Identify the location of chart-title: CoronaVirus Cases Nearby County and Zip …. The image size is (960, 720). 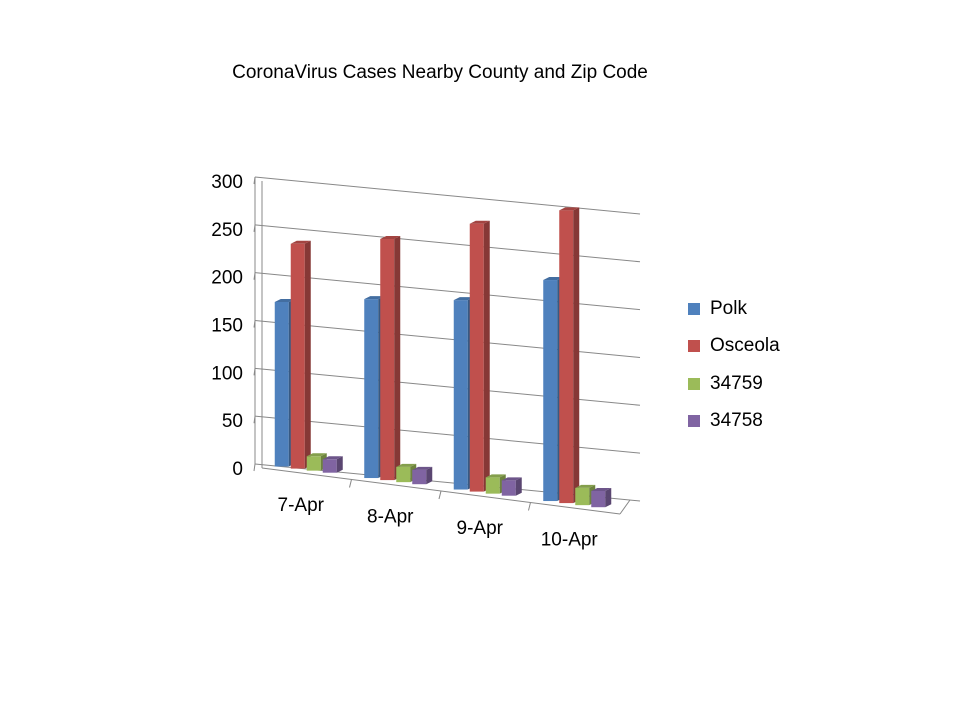
(440, 72).